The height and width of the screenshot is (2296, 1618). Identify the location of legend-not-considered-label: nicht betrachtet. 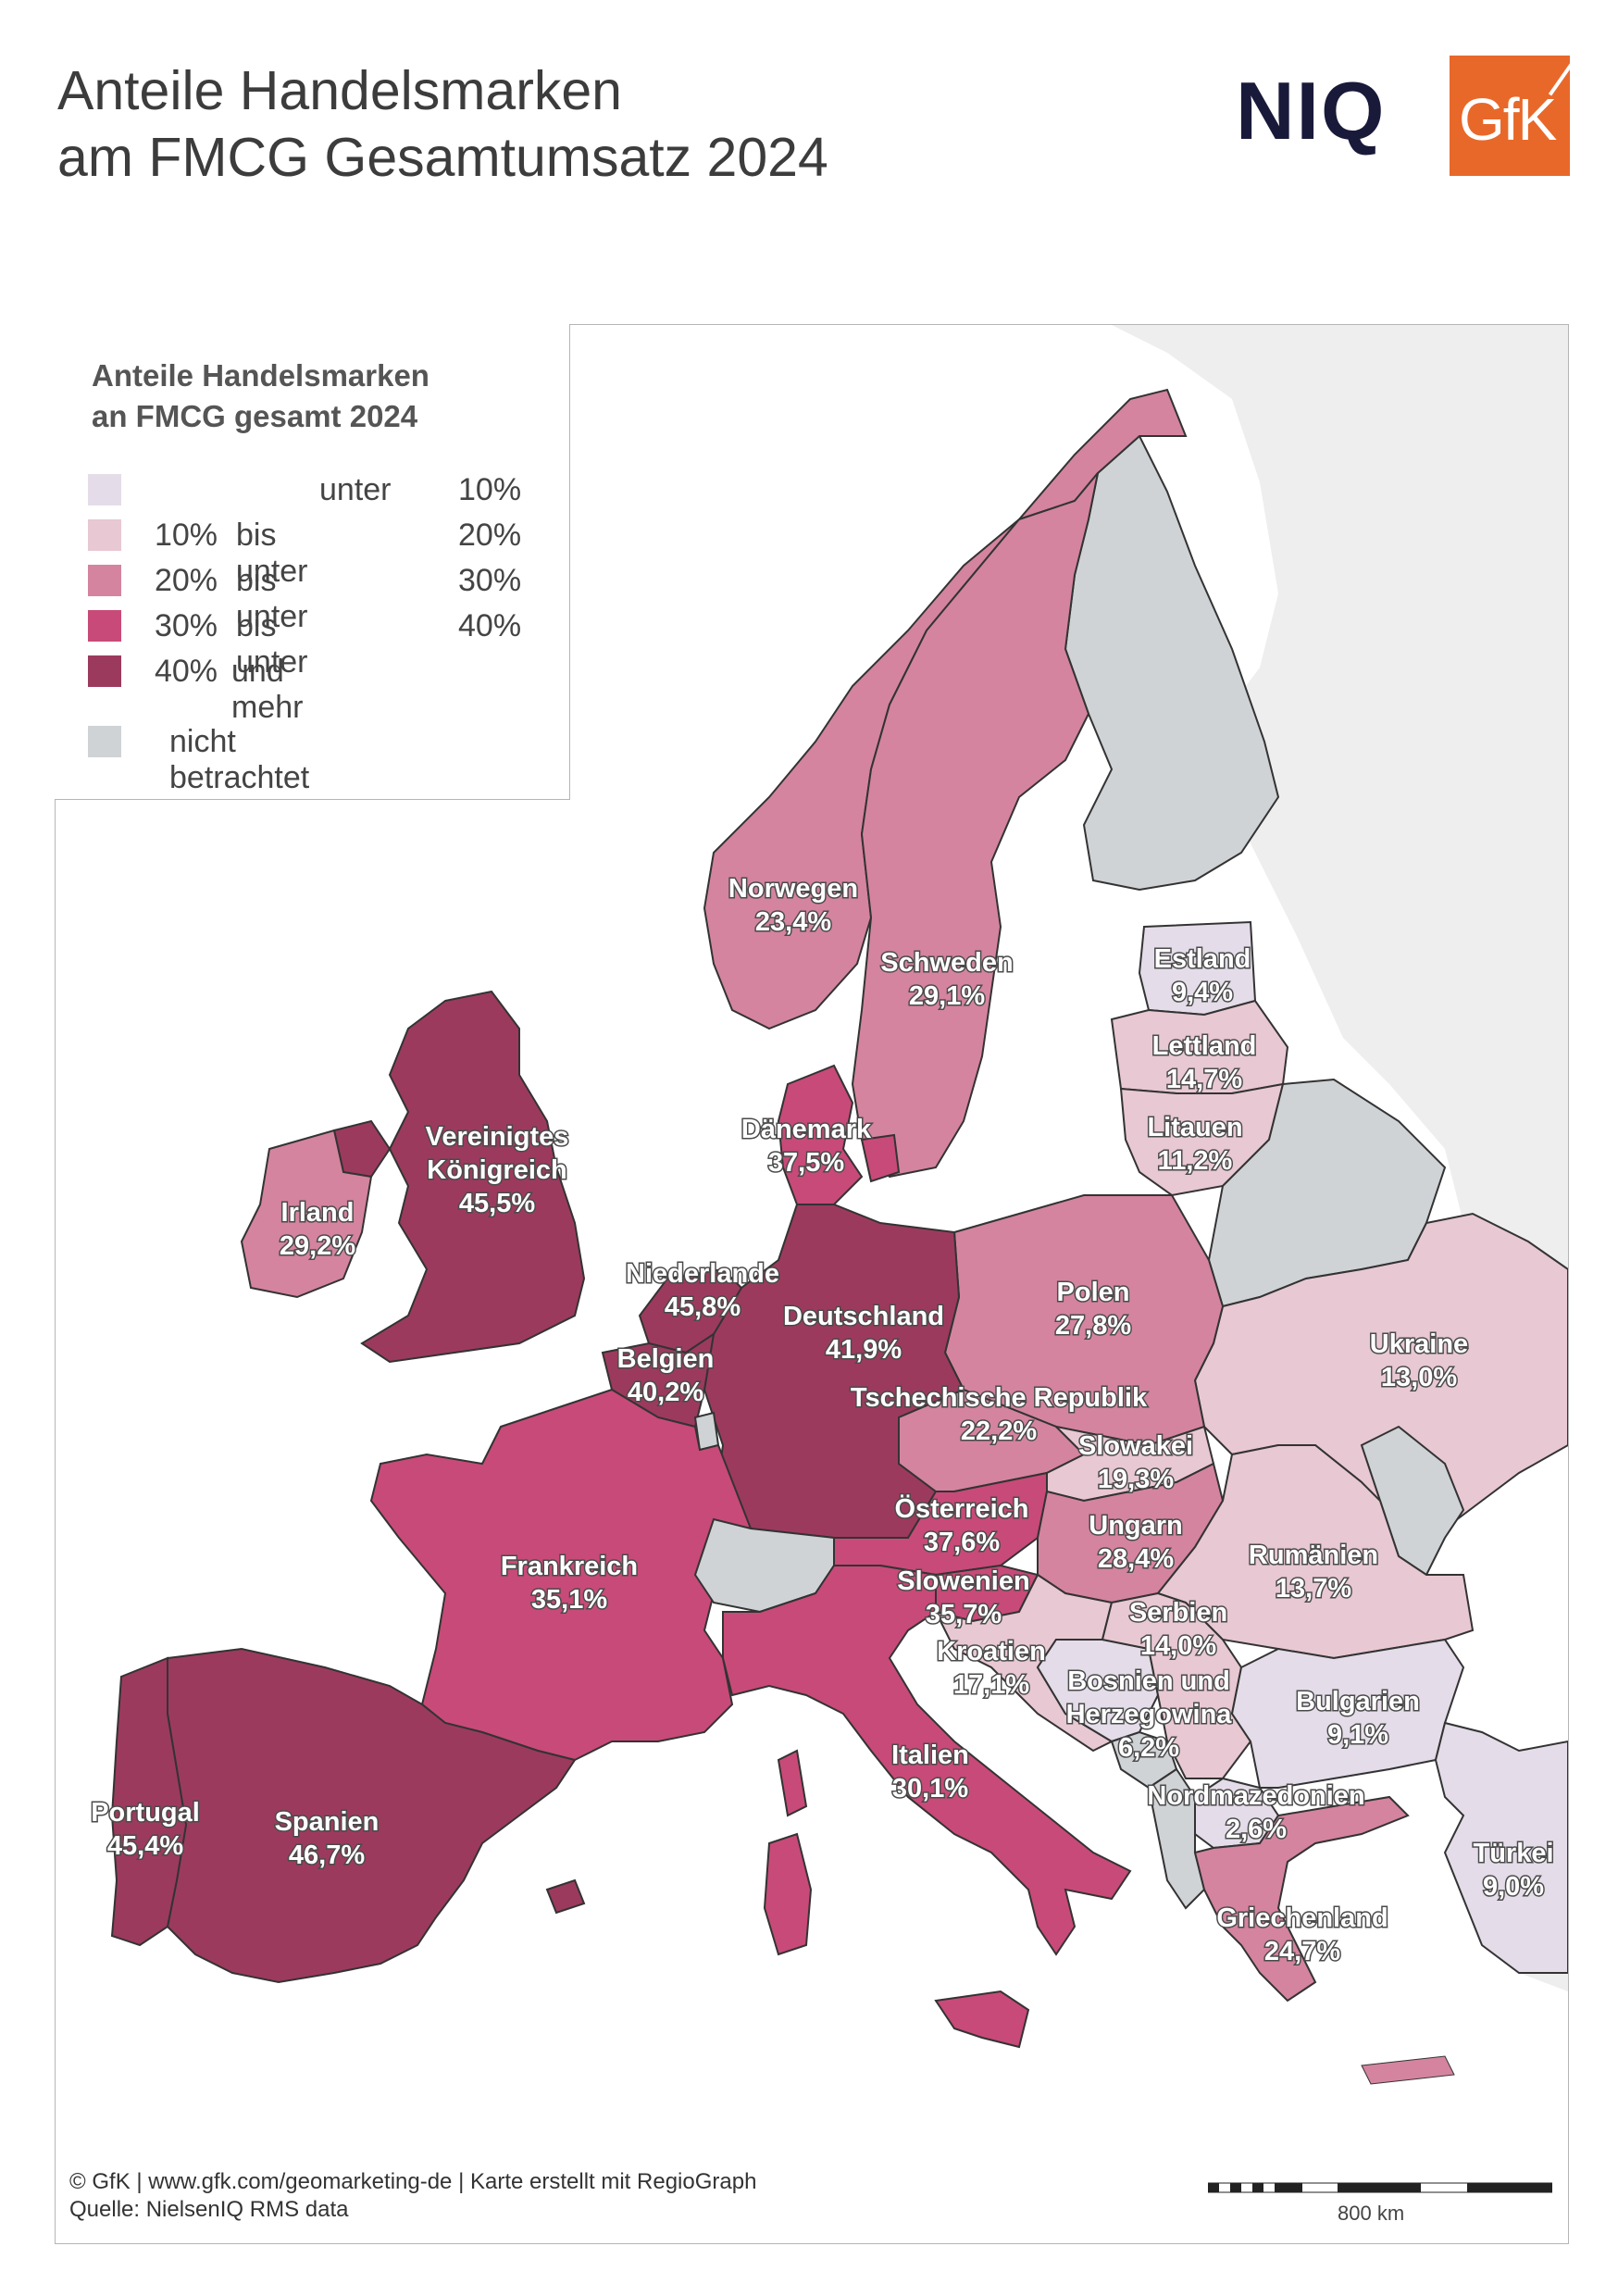
(240, 759).